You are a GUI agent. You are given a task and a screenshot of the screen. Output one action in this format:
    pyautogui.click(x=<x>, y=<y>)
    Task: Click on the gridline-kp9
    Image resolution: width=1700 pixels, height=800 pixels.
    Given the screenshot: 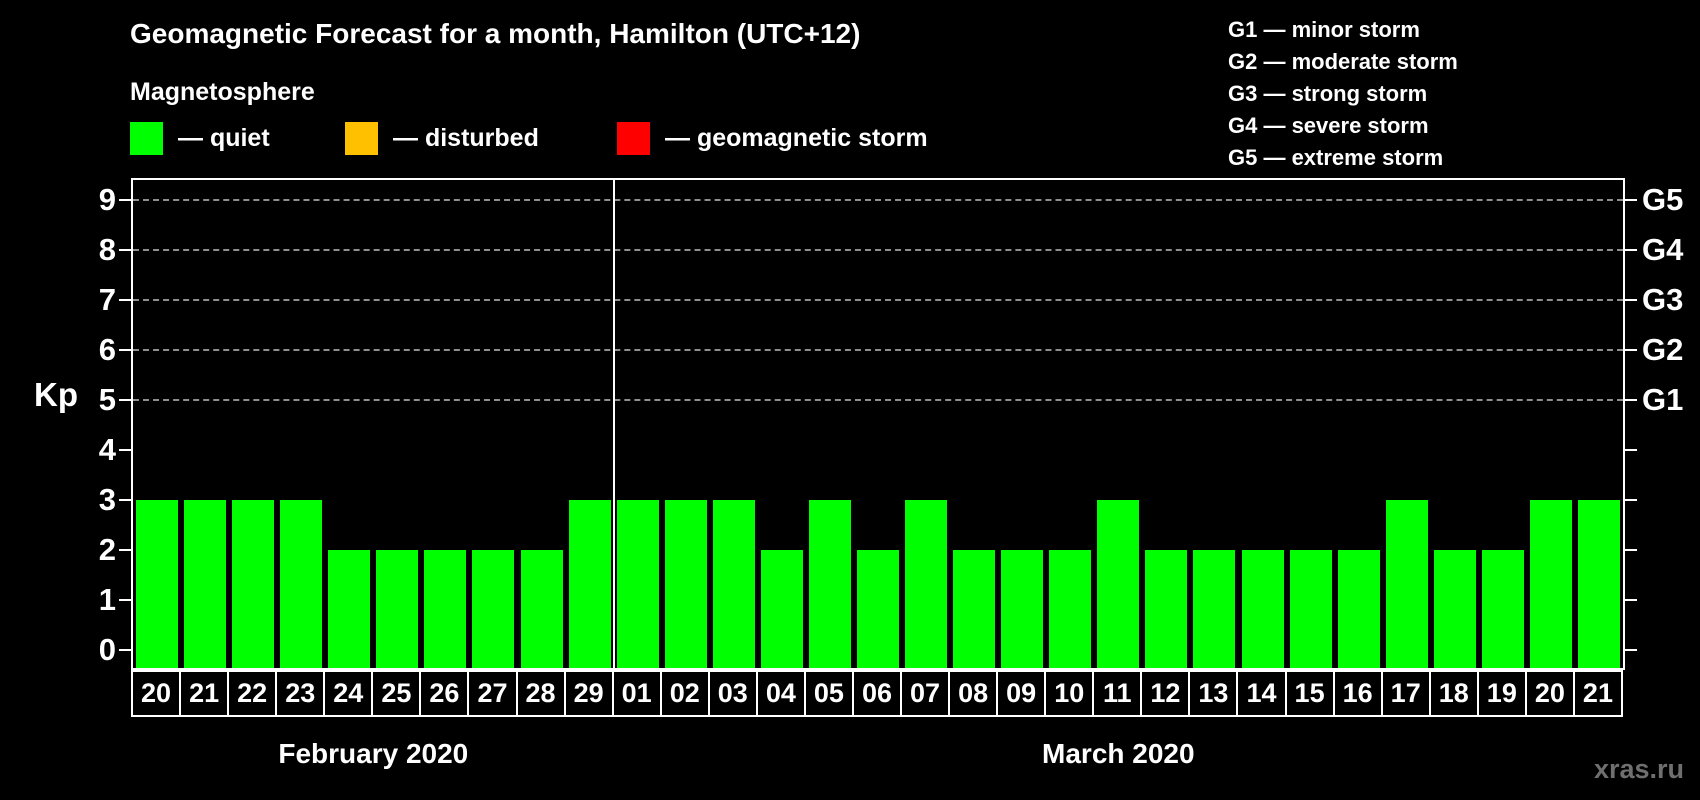 What is the action you would take?
    pyautogui.click(x=878, y=200)
    